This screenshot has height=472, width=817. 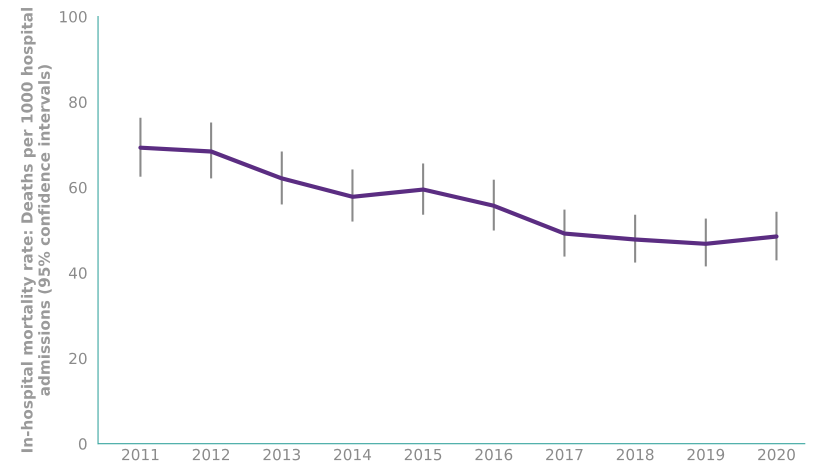 What do you see at coordinates (281, 454) in the screenshot?
I see `x-tick-label: 2013` at bounding box center [281, 454].